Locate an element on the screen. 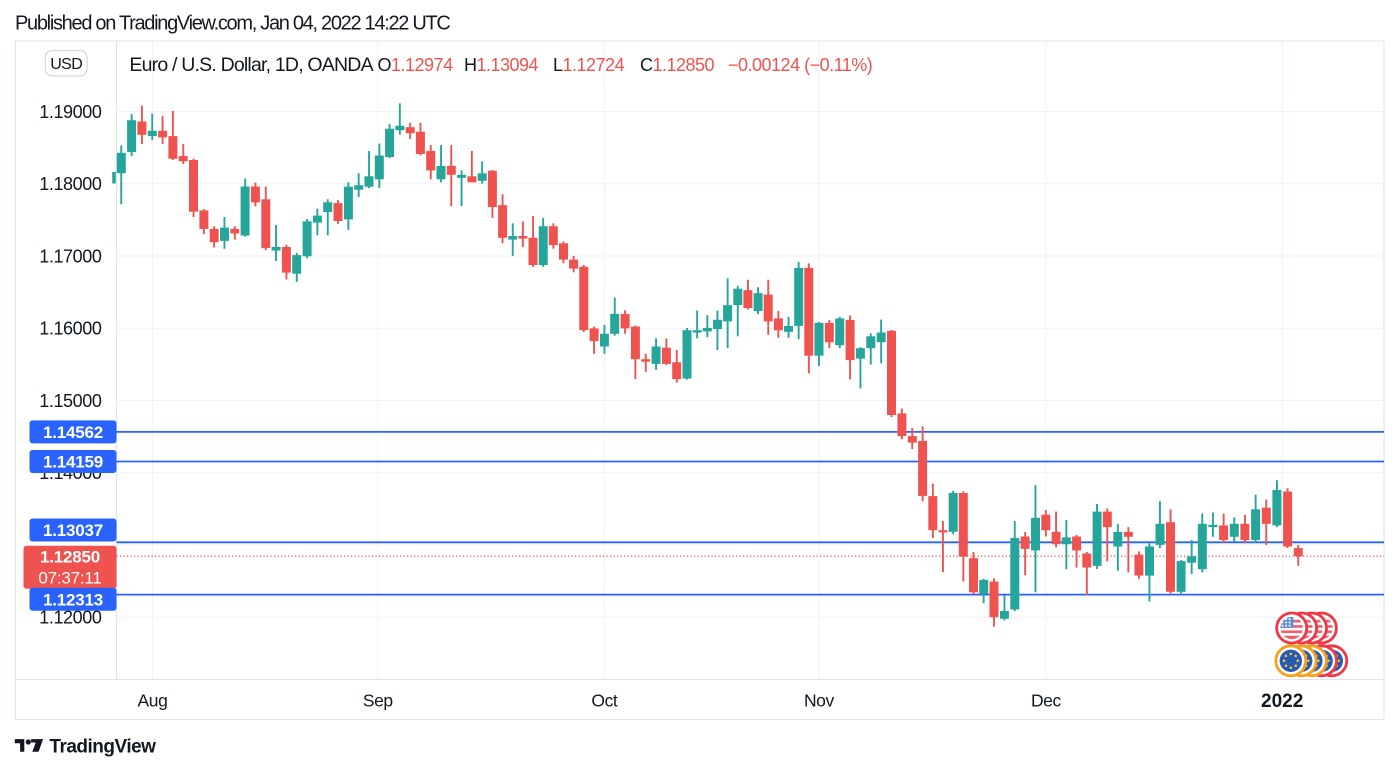  svg-text: 1.13037 is located at coordinates (73, 530).